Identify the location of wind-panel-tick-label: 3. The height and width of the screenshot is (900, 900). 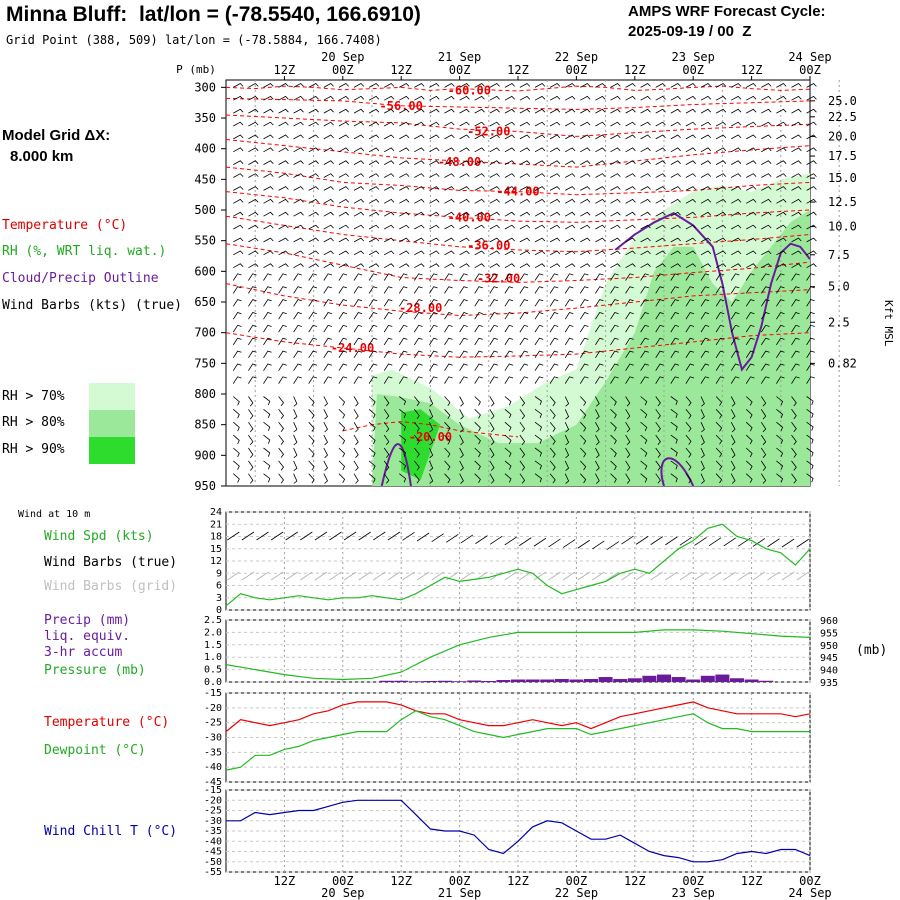
(219, 598).